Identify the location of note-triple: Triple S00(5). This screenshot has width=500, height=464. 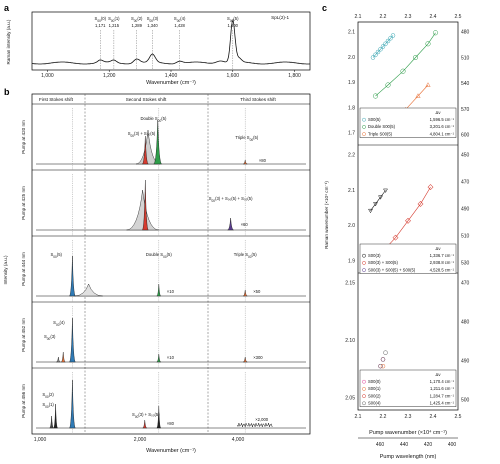
(247, 138).